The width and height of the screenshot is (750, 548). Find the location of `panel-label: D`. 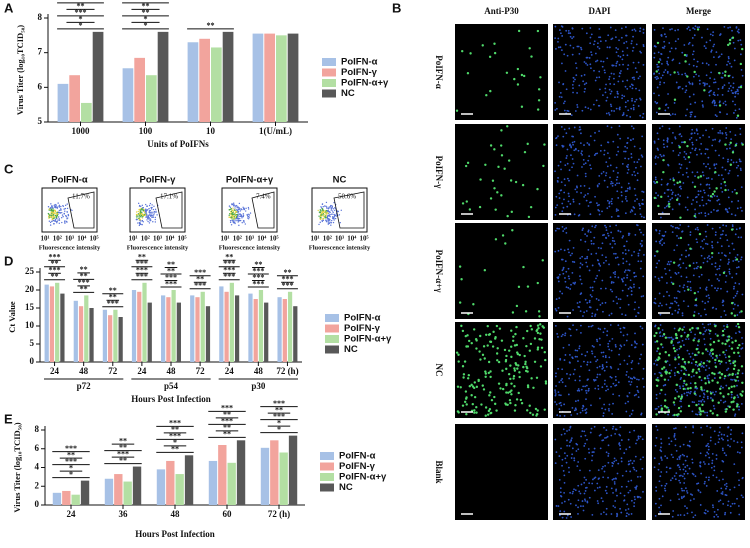

panel-label: D is located at coordinates (8, 260).